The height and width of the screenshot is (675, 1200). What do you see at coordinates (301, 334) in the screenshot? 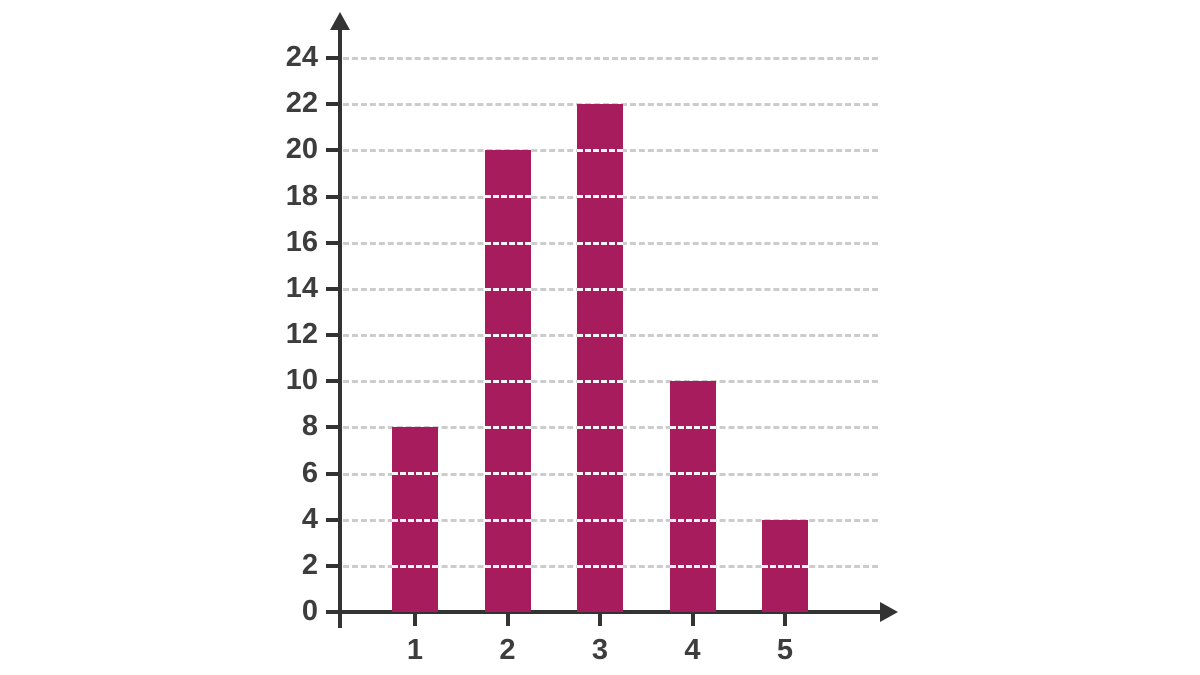
I see `y-axis-tick-label: 12` at bounding box center [301, 334].